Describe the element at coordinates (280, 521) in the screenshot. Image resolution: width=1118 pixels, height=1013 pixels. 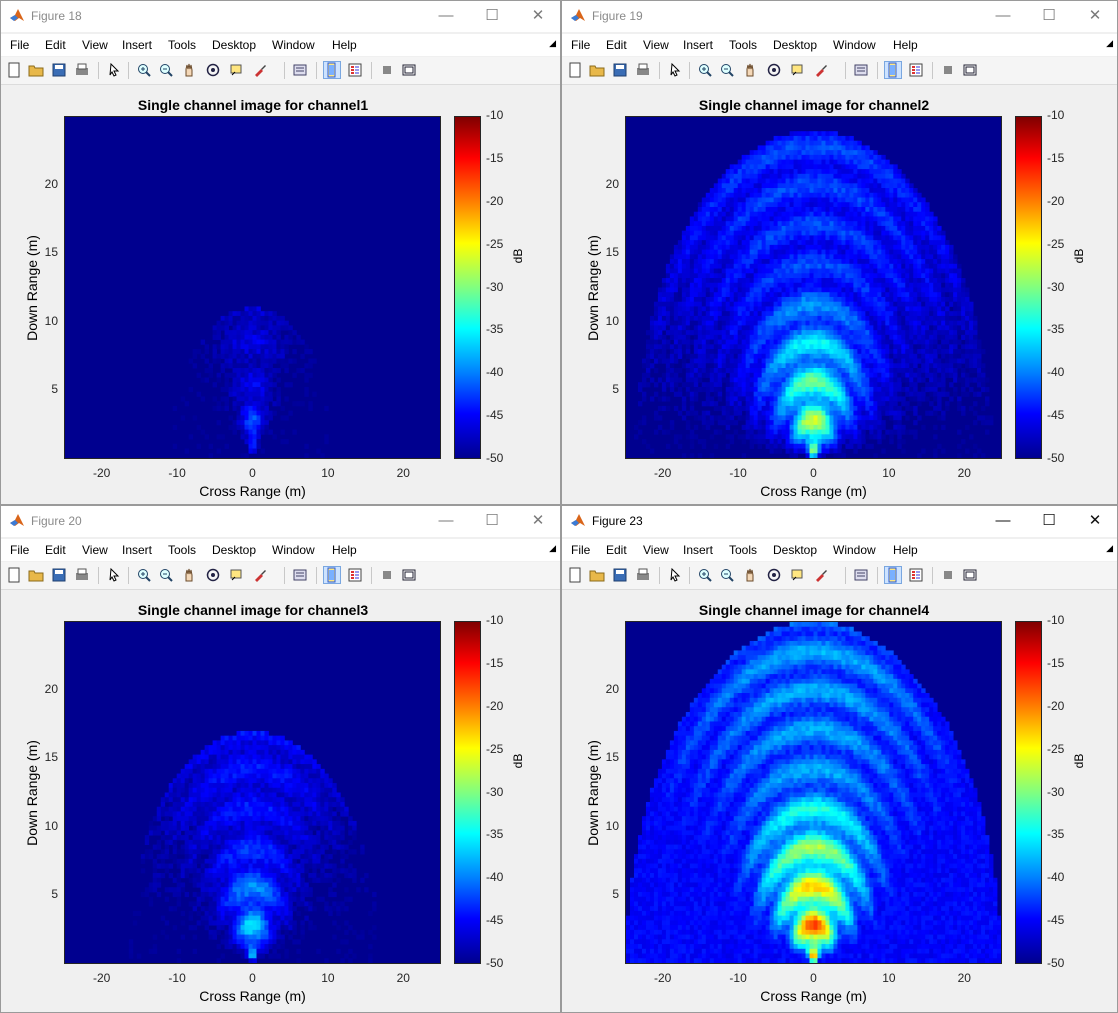
I see `title-bar: Figure 20— ☐ ✕` at that location.